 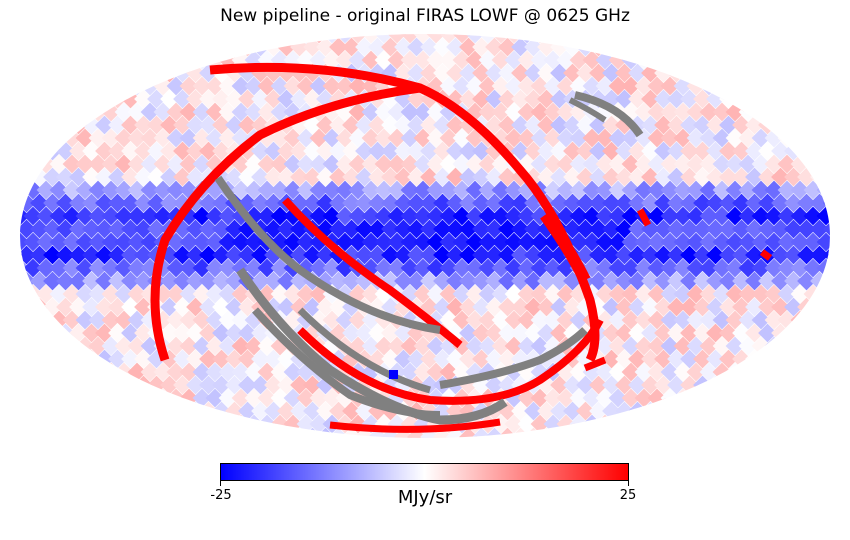 I want to click on colorbar, so click(x=424, y=472).